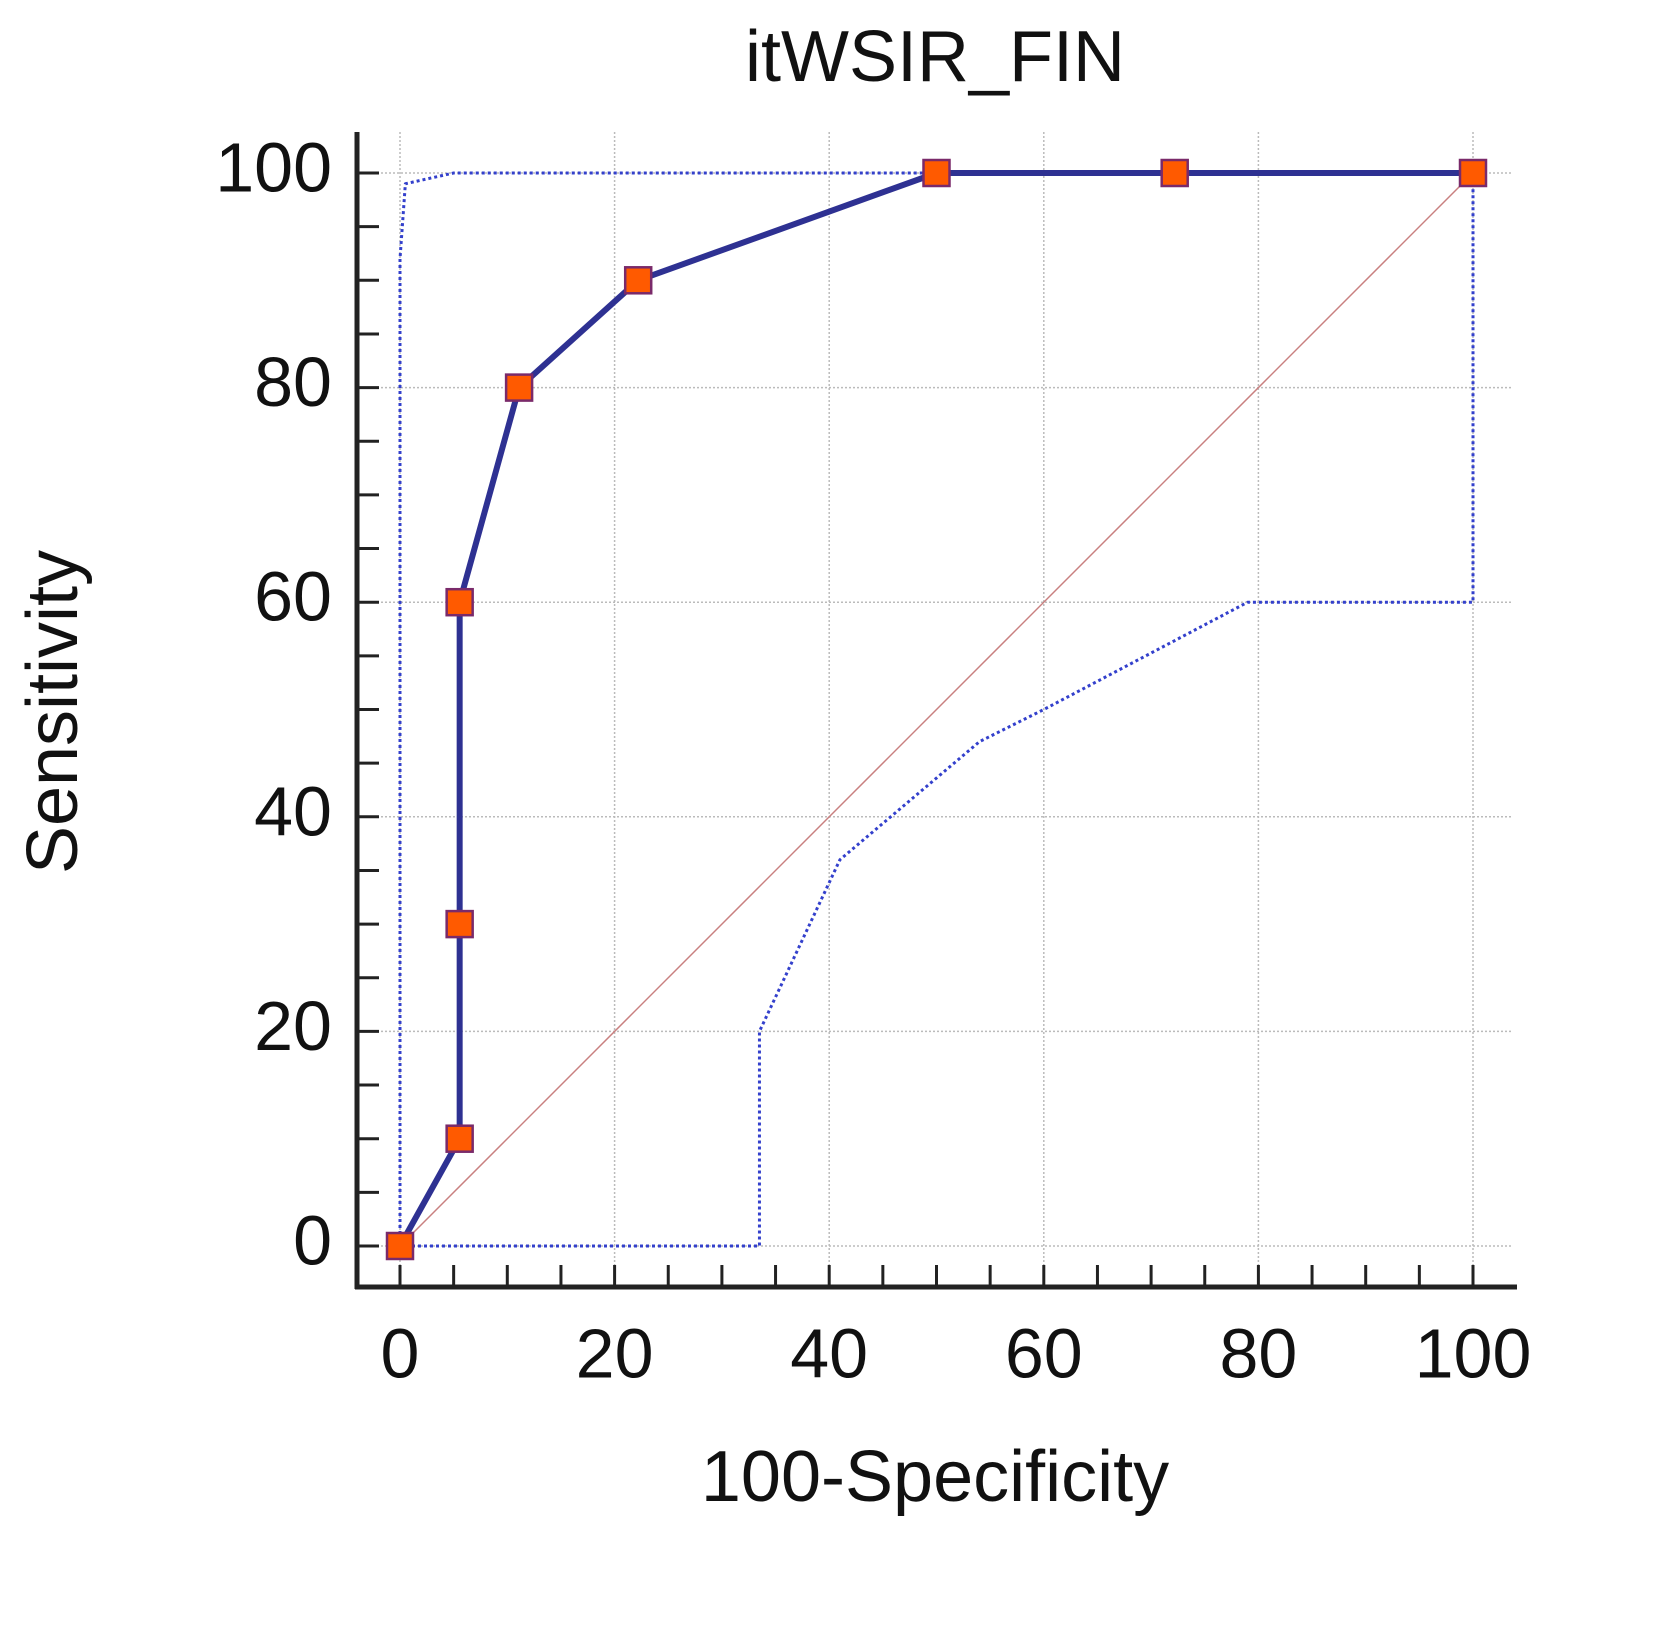  I want to click on y-tick-label: 100, so click(273, 167).